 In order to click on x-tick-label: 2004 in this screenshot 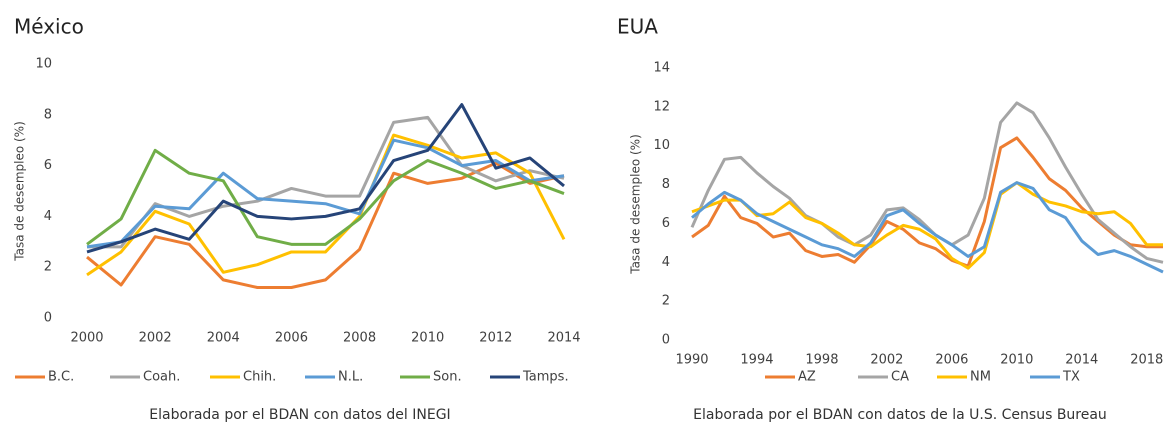, I will do `click(223, 338)`.